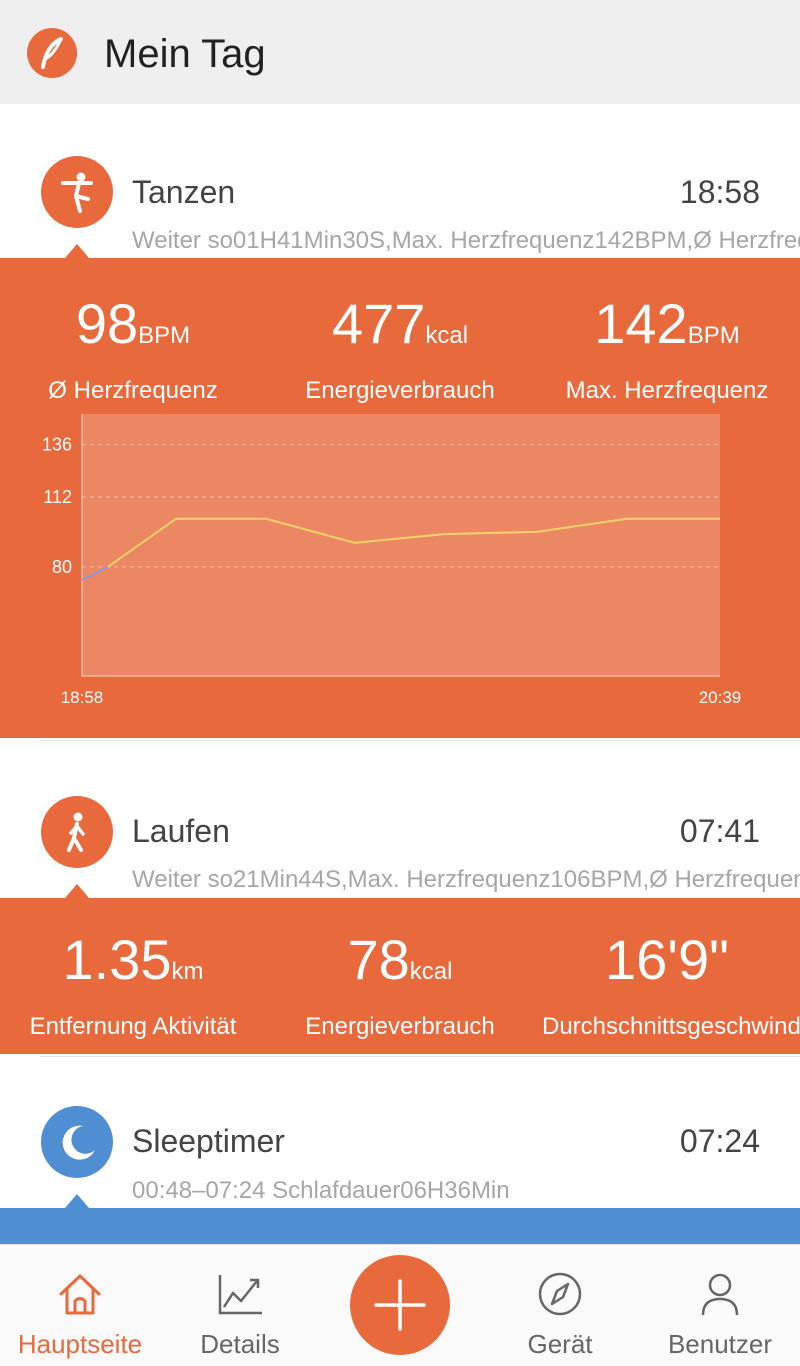 The width and height of the screenshot is (800, 1366). What do you see at coordinates (641, 323) in the screenshot?
I see `stat-value: 142` at bounding box center [641, 323].